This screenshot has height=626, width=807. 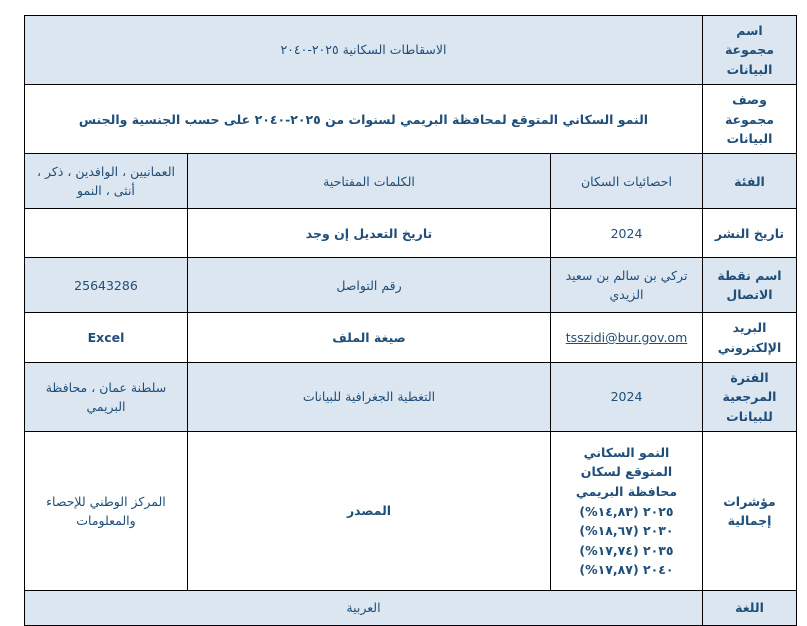 I want to click on row-value-email-cell: tsszidi@bur.gov.om, so click(x=626, y=337).